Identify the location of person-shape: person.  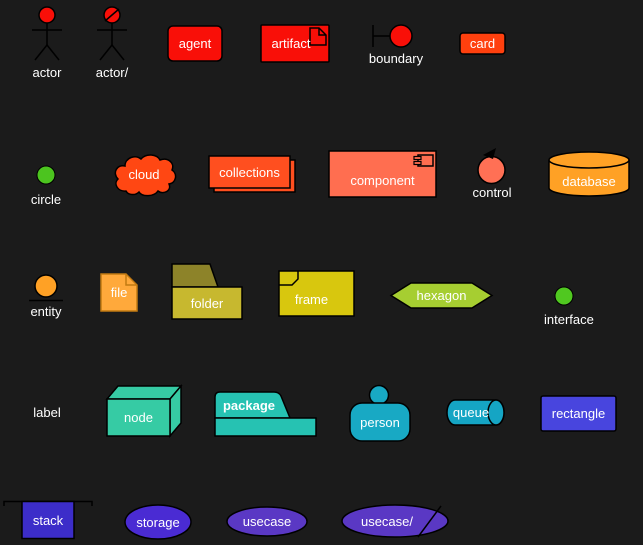
(380, 413).